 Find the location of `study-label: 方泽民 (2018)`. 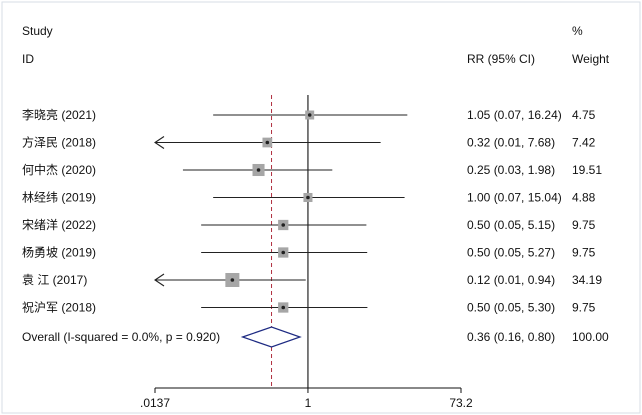

study-label: 方泽民 (2018) is located at coordinates (59, 142).